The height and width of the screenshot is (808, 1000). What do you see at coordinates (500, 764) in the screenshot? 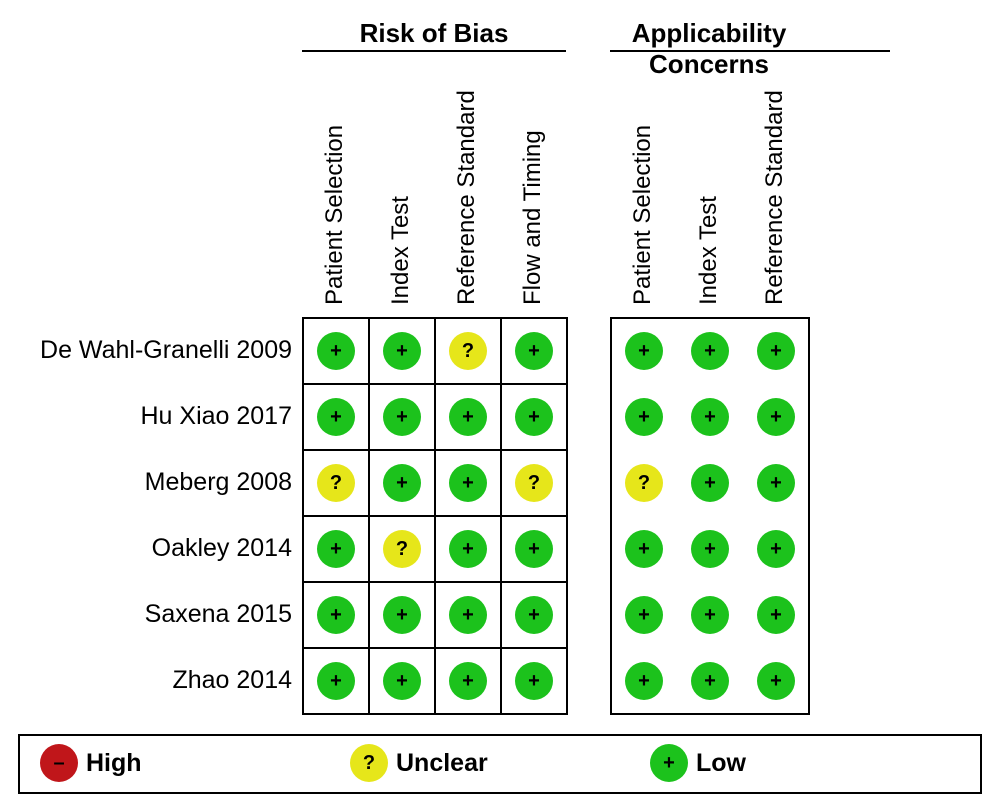
I see `legend: – High? Unclear + Low` at bounding box center [500, 764].